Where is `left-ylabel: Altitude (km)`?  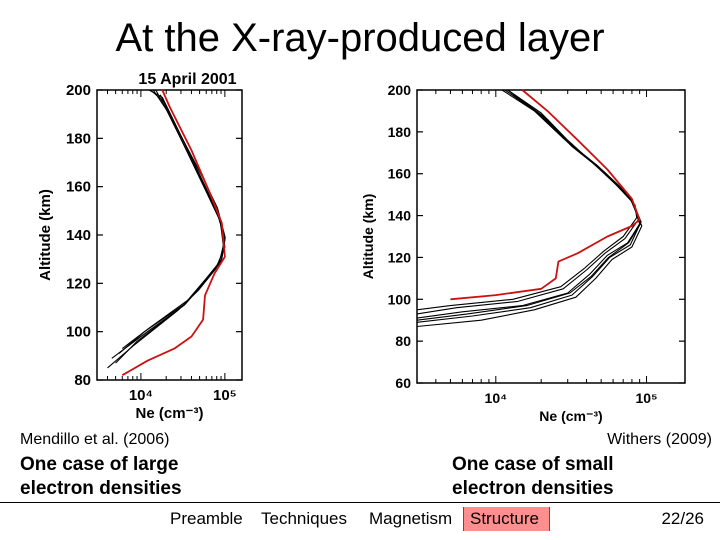 left-ylabel: Altitude (km) is located at coordinates (45, 235).